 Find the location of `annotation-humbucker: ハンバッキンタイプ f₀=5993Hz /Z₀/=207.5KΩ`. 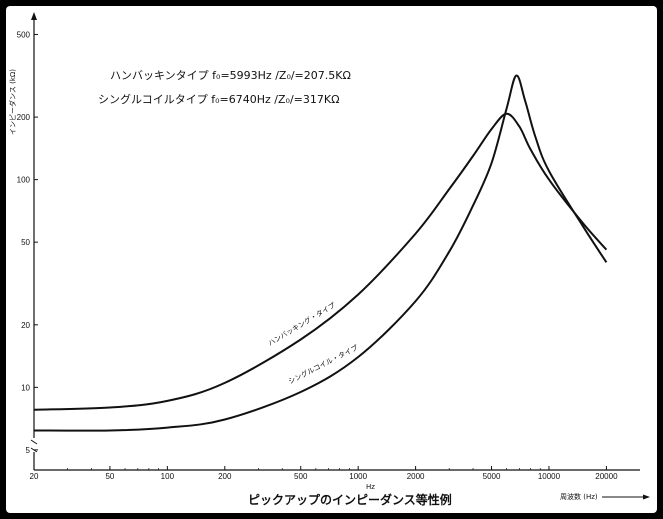

annotation-humbucker: ハンバッキンタイプ f₀=5993Hz /Z₀/=207.5KΩ is located at coordinates (230, 75).